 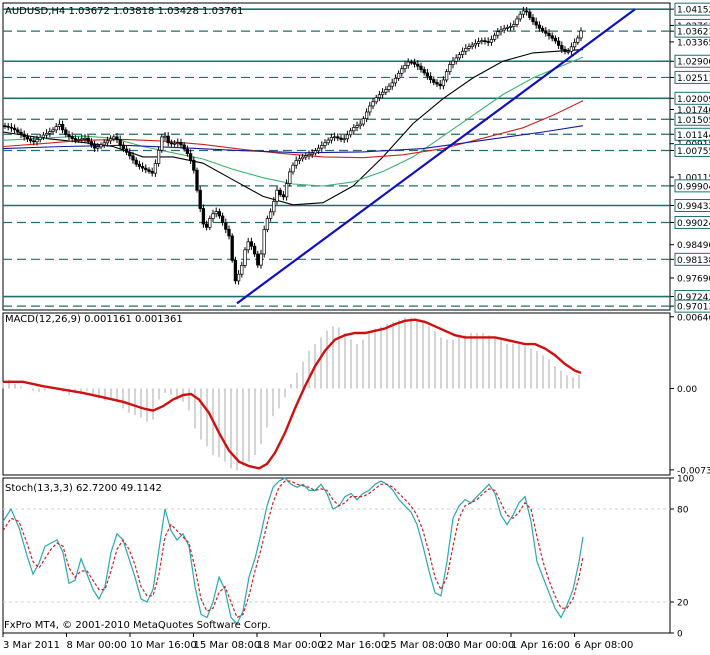 I want to click on macd-tick-label: 0.00646, so click(x=693, y=318).